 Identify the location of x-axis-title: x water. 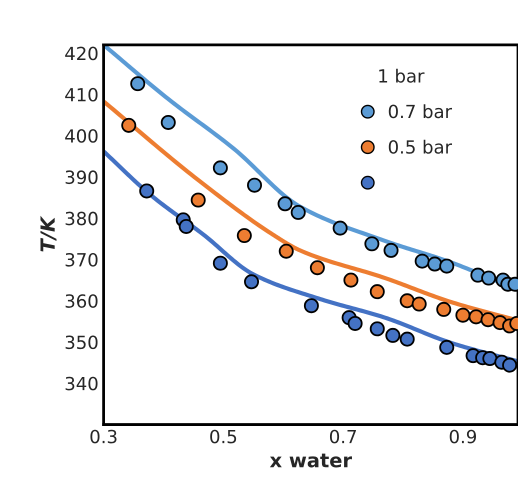
(311, 461).